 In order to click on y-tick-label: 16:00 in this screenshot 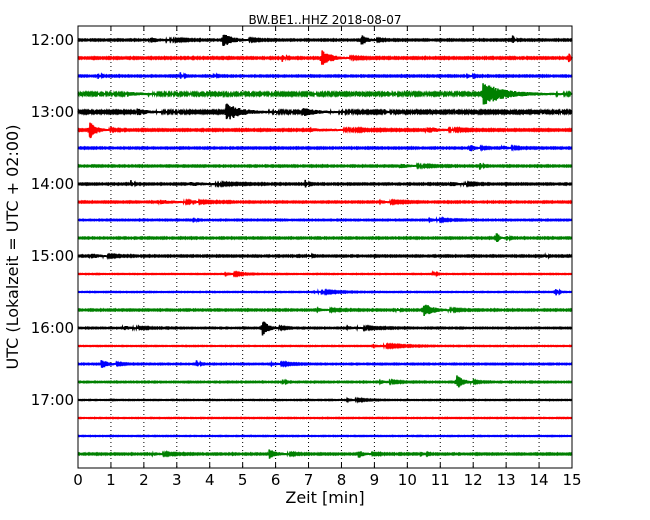, I will do `click(52, 328)`.